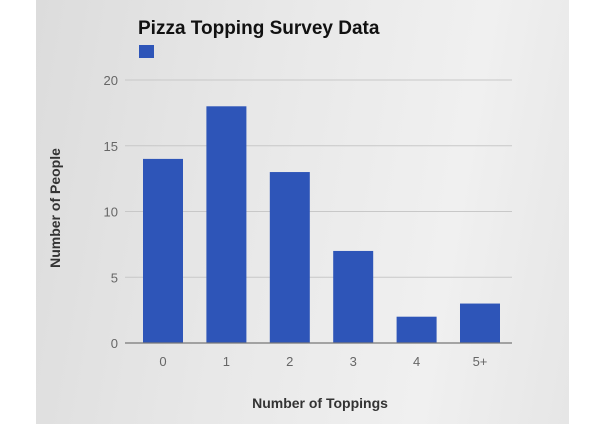  What do you see at coordinates (114, 343) in the screenshot?
I see `y-tick-label: 0` at bounding box center [114, 343].